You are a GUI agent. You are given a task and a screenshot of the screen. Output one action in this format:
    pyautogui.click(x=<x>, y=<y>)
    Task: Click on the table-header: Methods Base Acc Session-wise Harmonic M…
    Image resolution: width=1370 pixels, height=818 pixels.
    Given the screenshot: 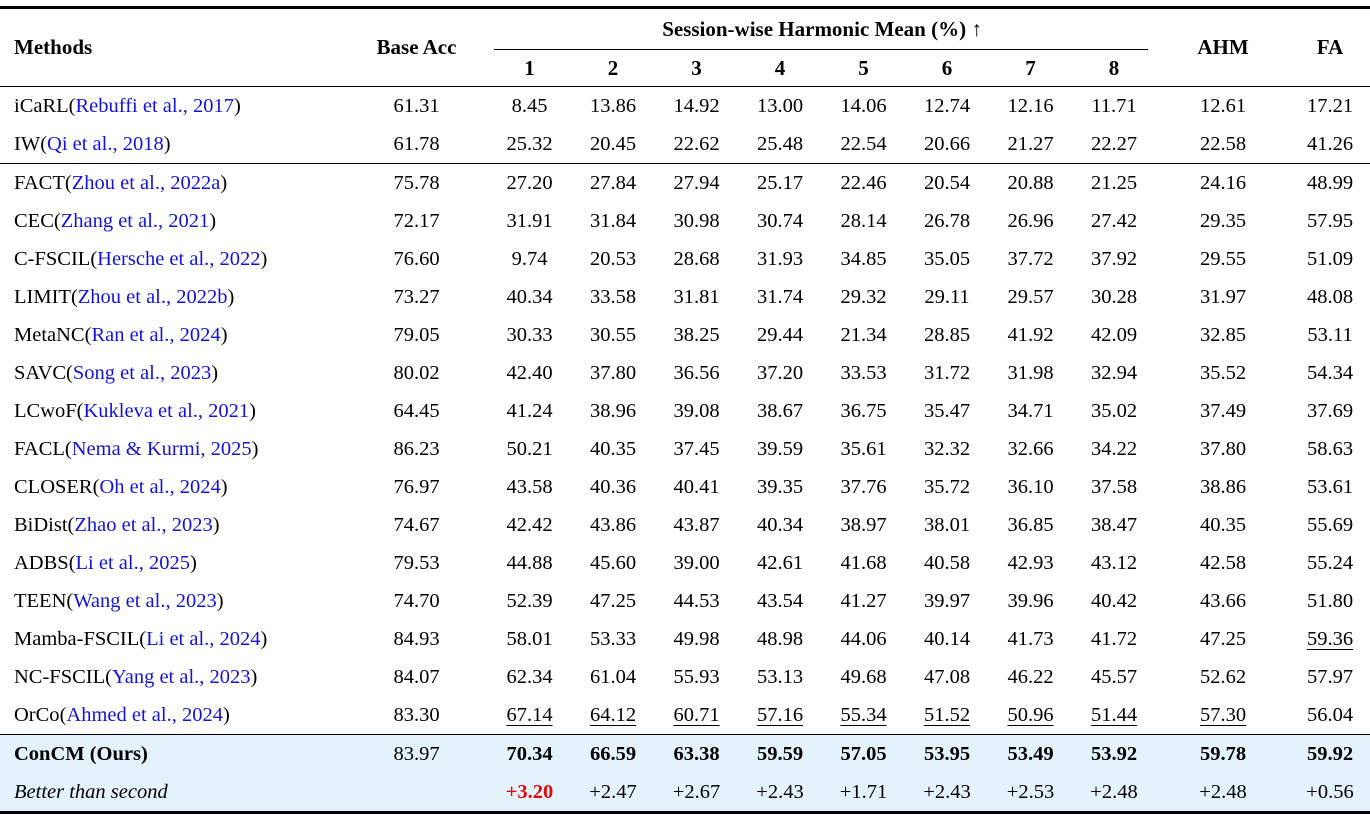 What is the action you would take?
    pyautogui.click(x=685, y=47)
    